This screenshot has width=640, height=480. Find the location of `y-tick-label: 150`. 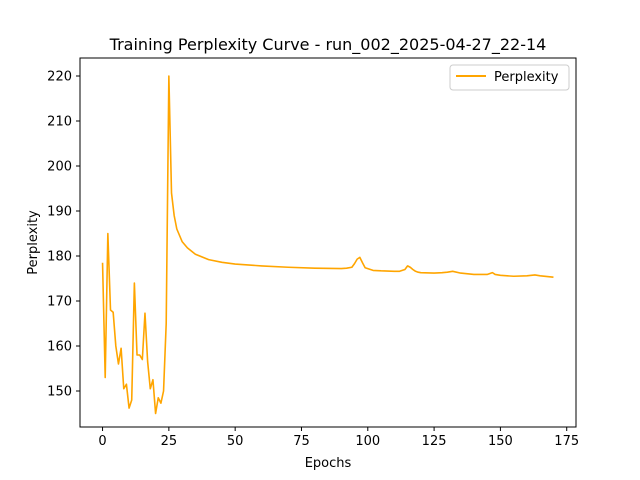

y-tick-label: 150 is located at coordinates (59, 392).